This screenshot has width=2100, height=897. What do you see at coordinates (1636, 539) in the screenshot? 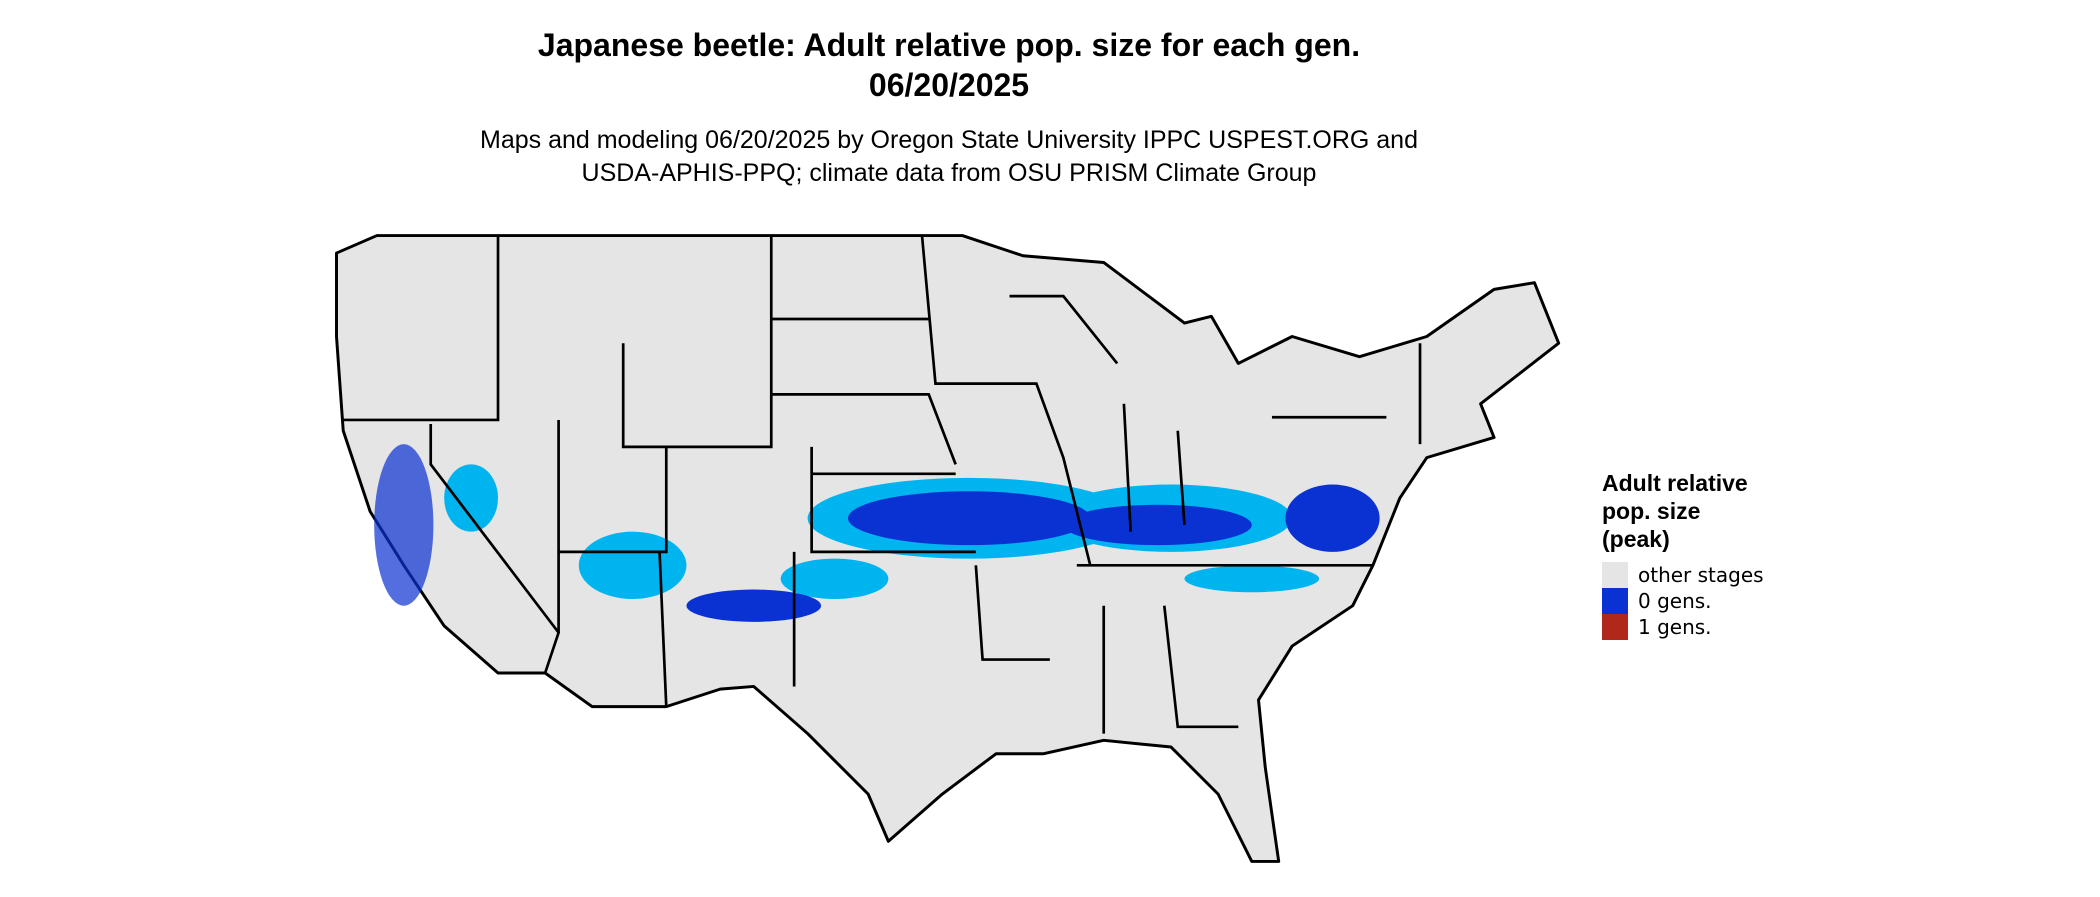
I see `legend-title: (peak)` at bounding box center [1636, 539].